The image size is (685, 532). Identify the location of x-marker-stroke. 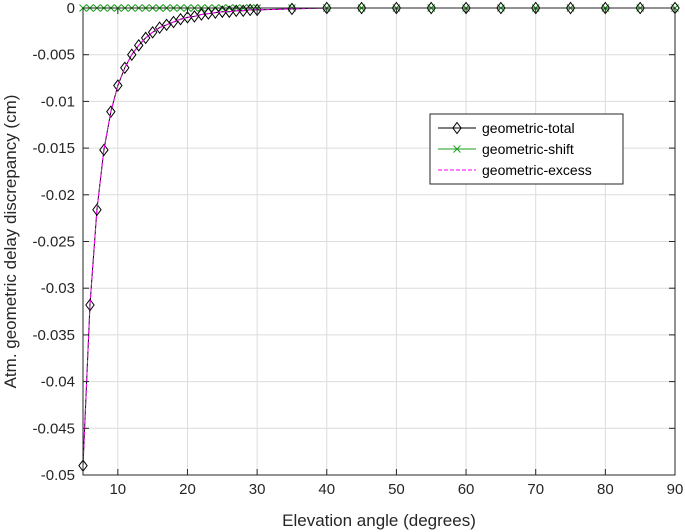
(457, 149).